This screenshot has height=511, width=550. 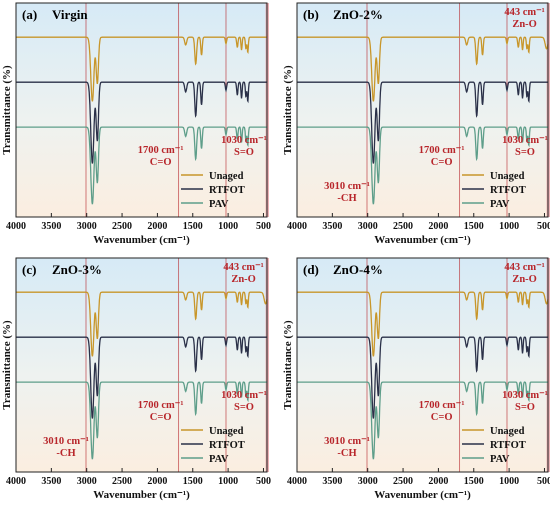 I want to click on panel-label: (b), so click(x=311, y=14).